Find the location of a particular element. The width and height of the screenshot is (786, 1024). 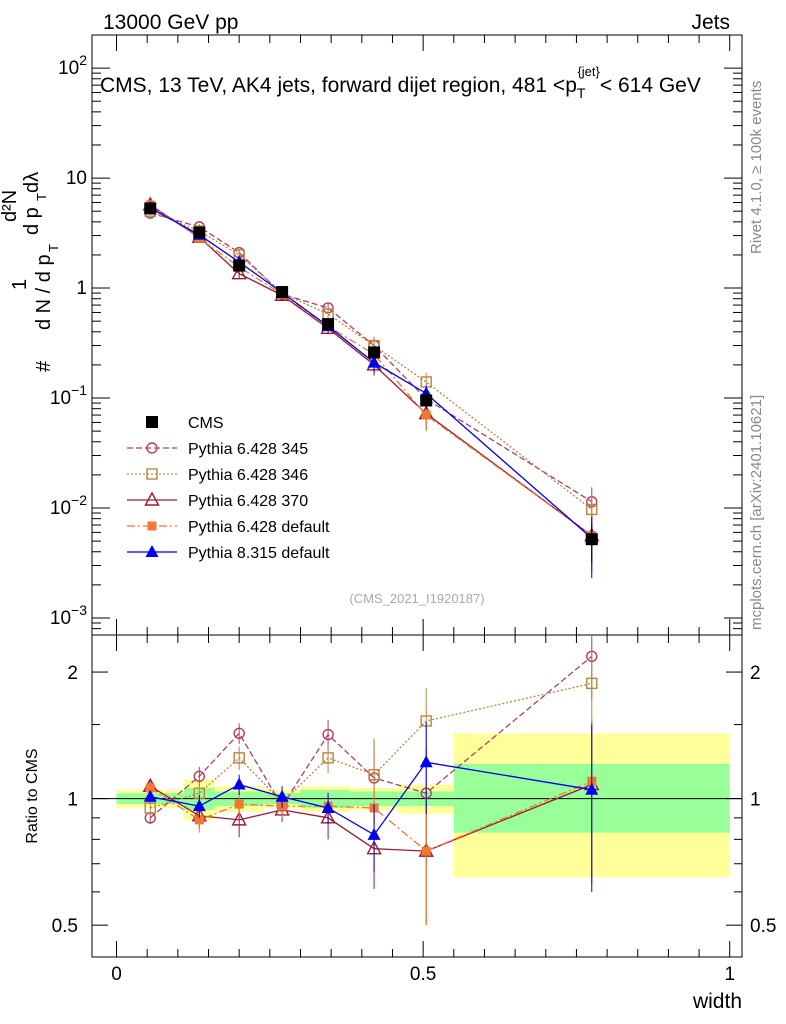

main-y-tick-label-5: 10² is located at coordinates (72, 65).